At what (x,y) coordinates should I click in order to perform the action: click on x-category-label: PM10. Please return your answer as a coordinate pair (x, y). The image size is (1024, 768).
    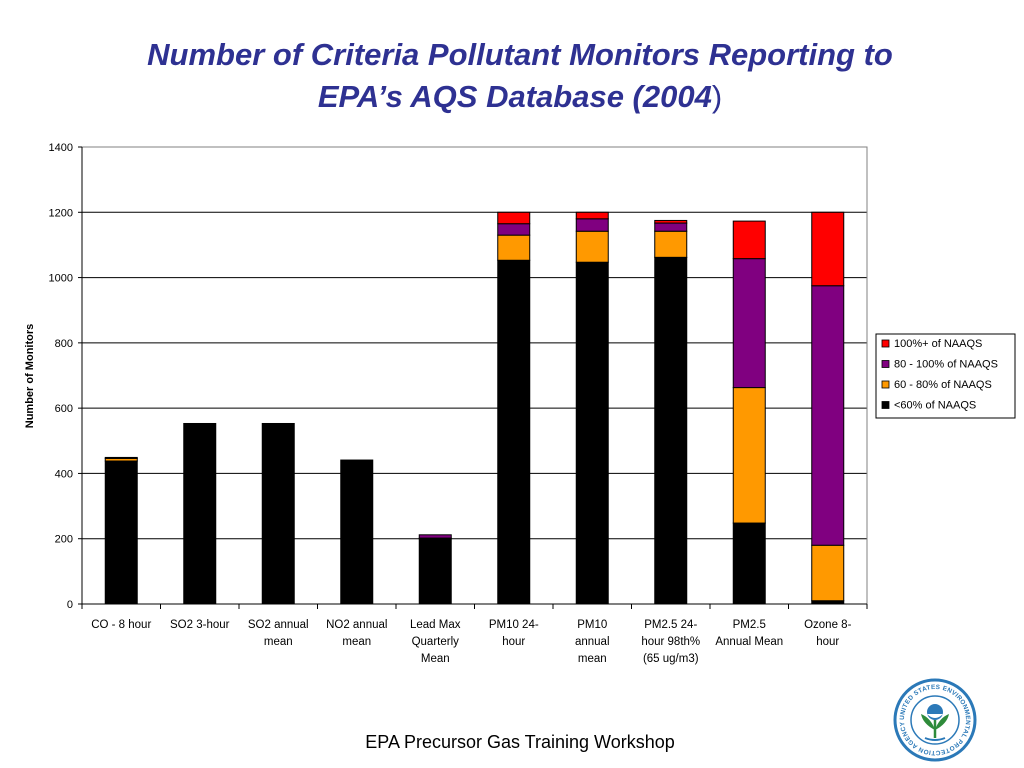
    Looking at the image, I should click on (592, 625).